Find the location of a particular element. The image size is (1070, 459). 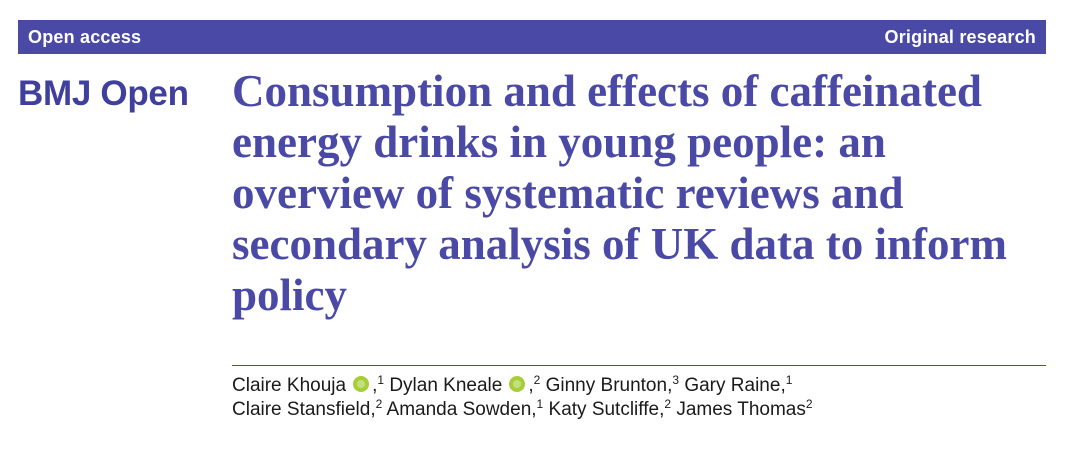

author-name: Claire Khouja is located at coordinates (289, 385).